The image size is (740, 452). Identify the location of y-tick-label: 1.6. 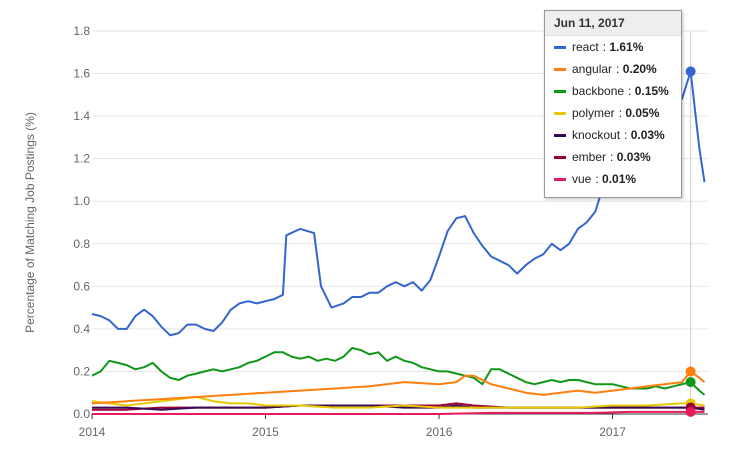
(81, 74).